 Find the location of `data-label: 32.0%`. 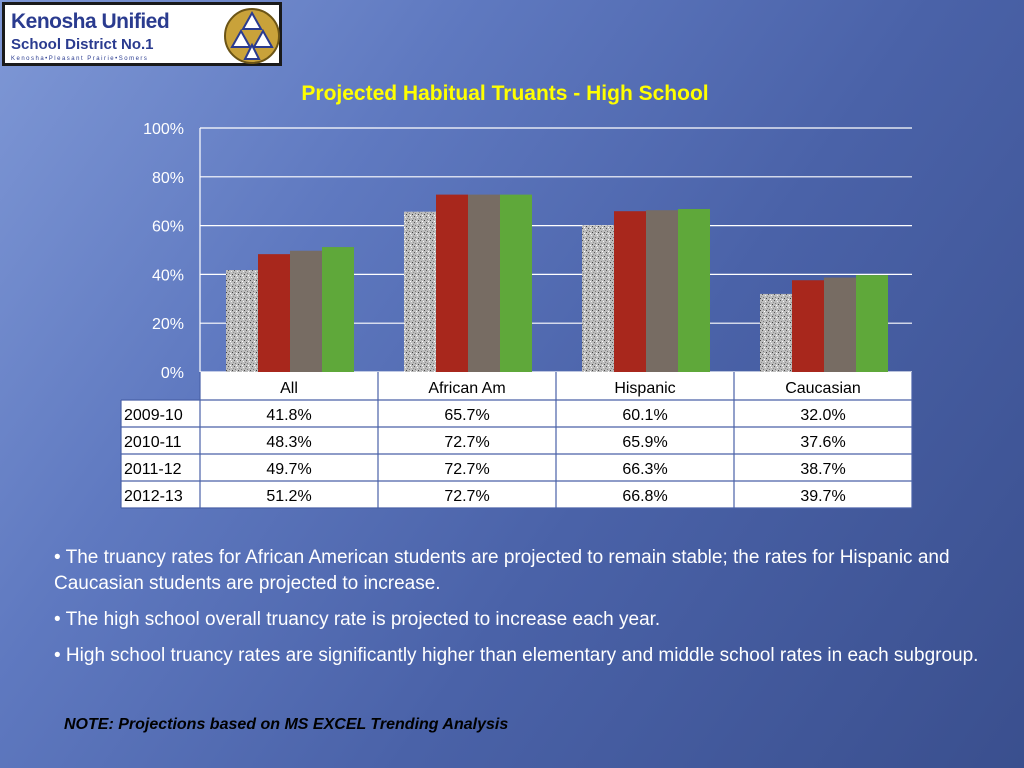

data-label: 32.0% is located at coordinates (822, 415).